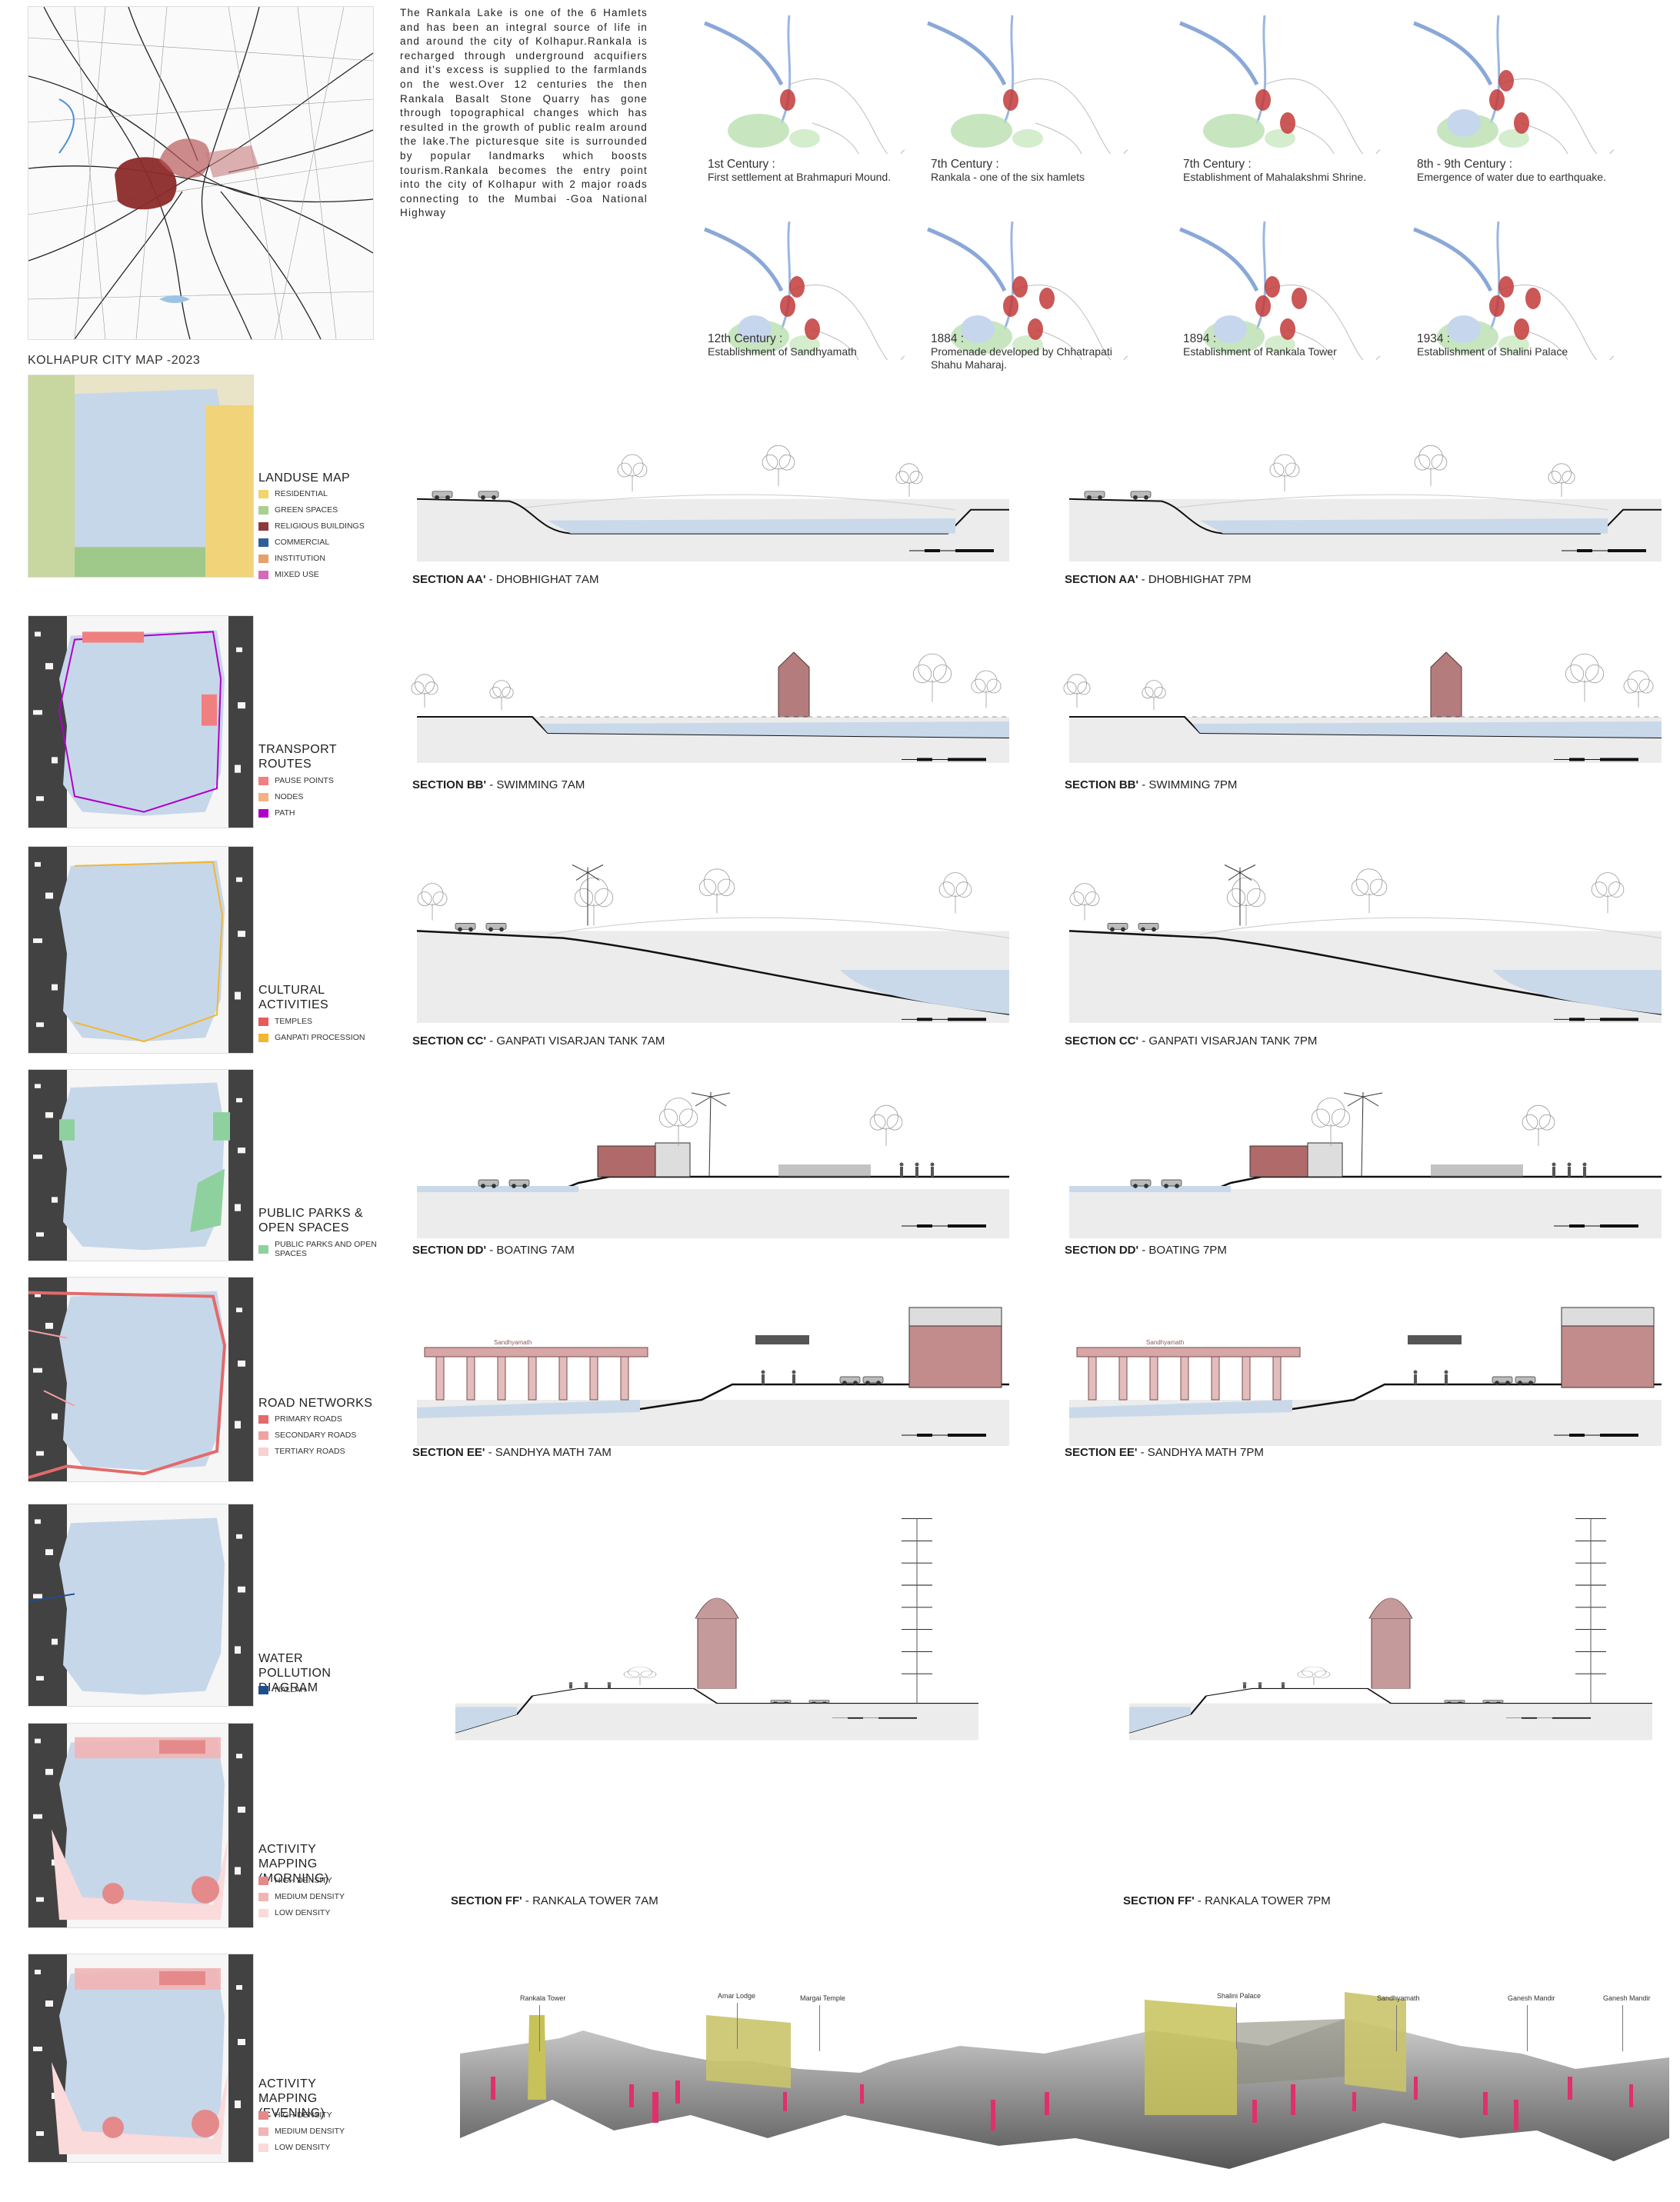 The width and height of the screenshot is (1680, 2202). I want to click on landmark-label: Ganesh Mandir, so click(1627, 1998).